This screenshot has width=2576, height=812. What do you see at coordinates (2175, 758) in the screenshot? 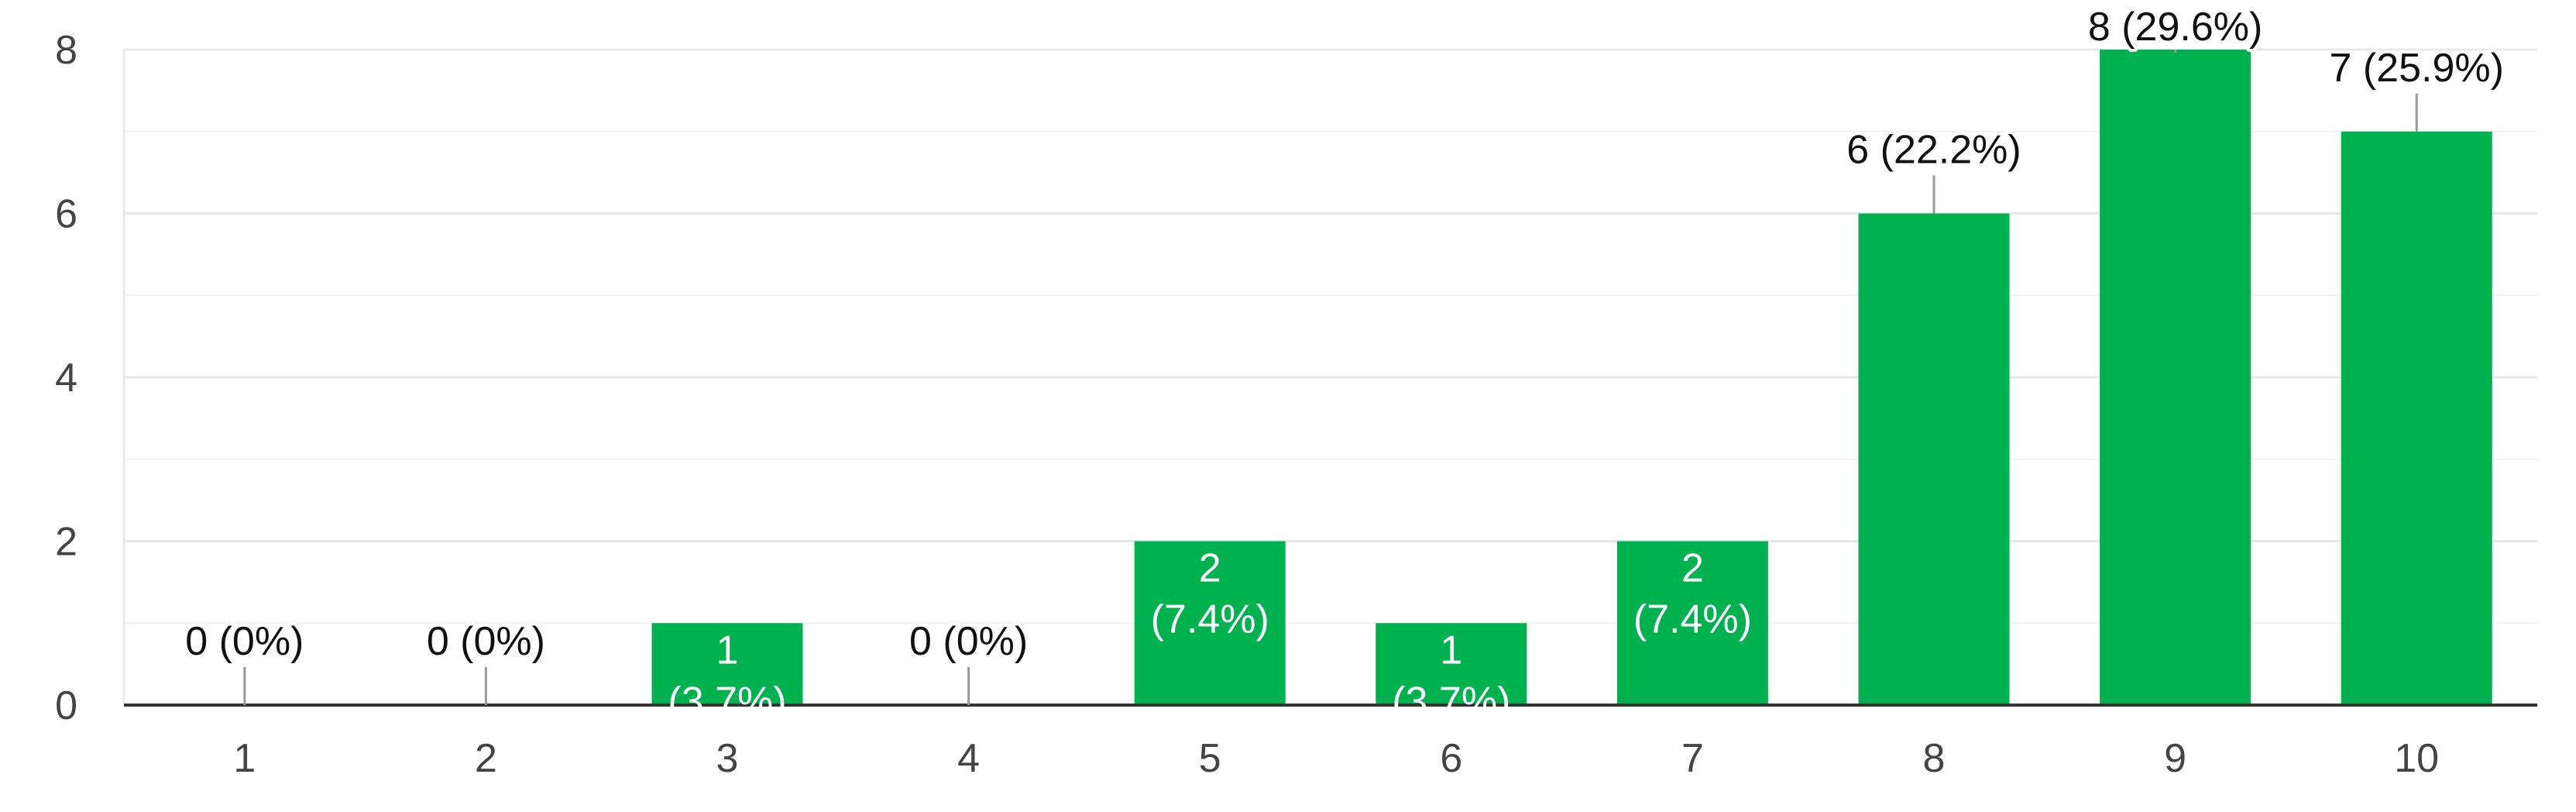
I see `x-tick-label: 9` at bounding box center [2175, 758].